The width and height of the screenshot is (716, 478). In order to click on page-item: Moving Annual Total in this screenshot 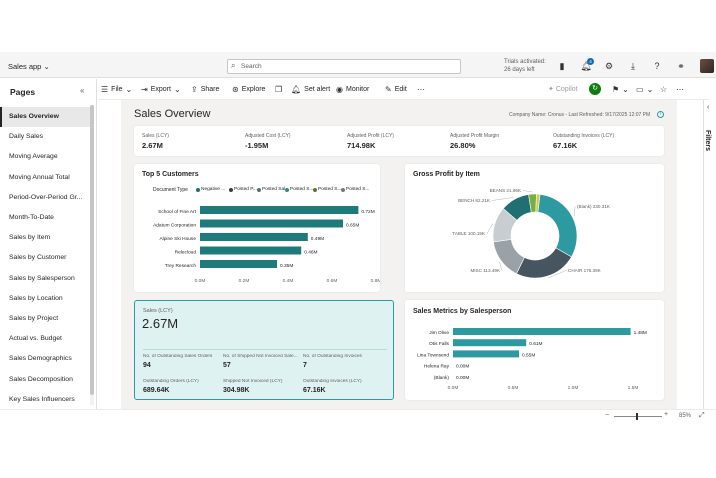, I will do `click(39, 177)`.